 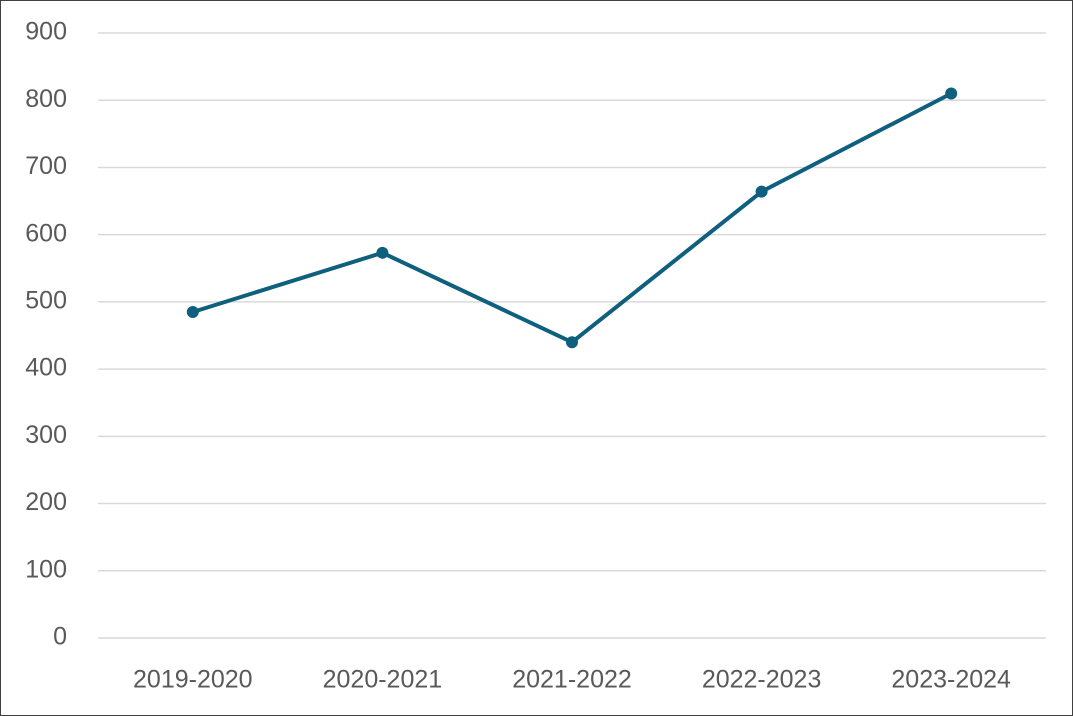 I want to click on y-tick-label: 700, so click(x=46, y=166).